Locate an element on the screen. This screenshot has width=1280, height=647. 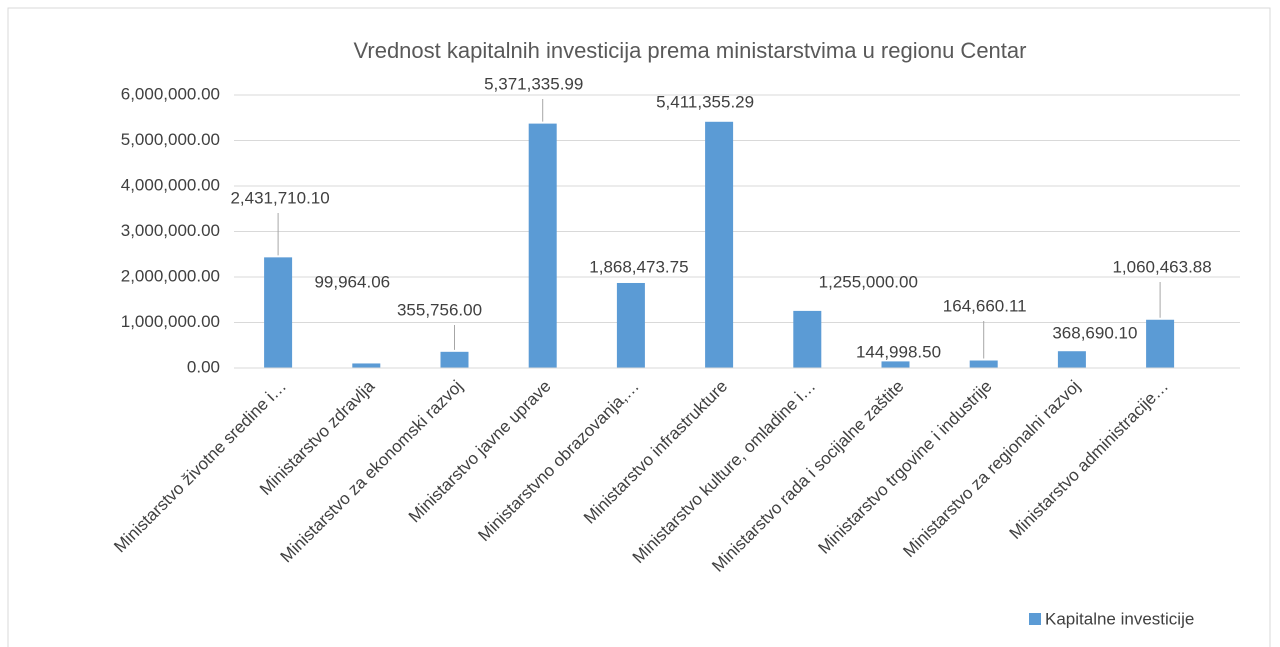
data-label: 5,411,355.29 is located at coordinates (705, 101).